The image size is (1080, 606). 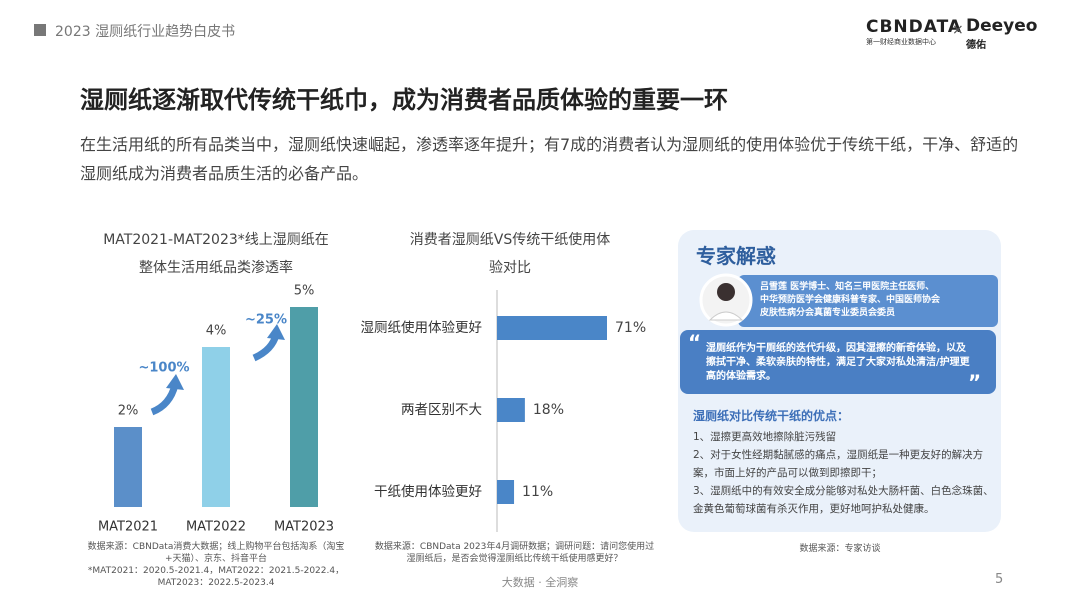 I want to click on source-note: 数据来源：专家访谈, so click(x=840, y=549).